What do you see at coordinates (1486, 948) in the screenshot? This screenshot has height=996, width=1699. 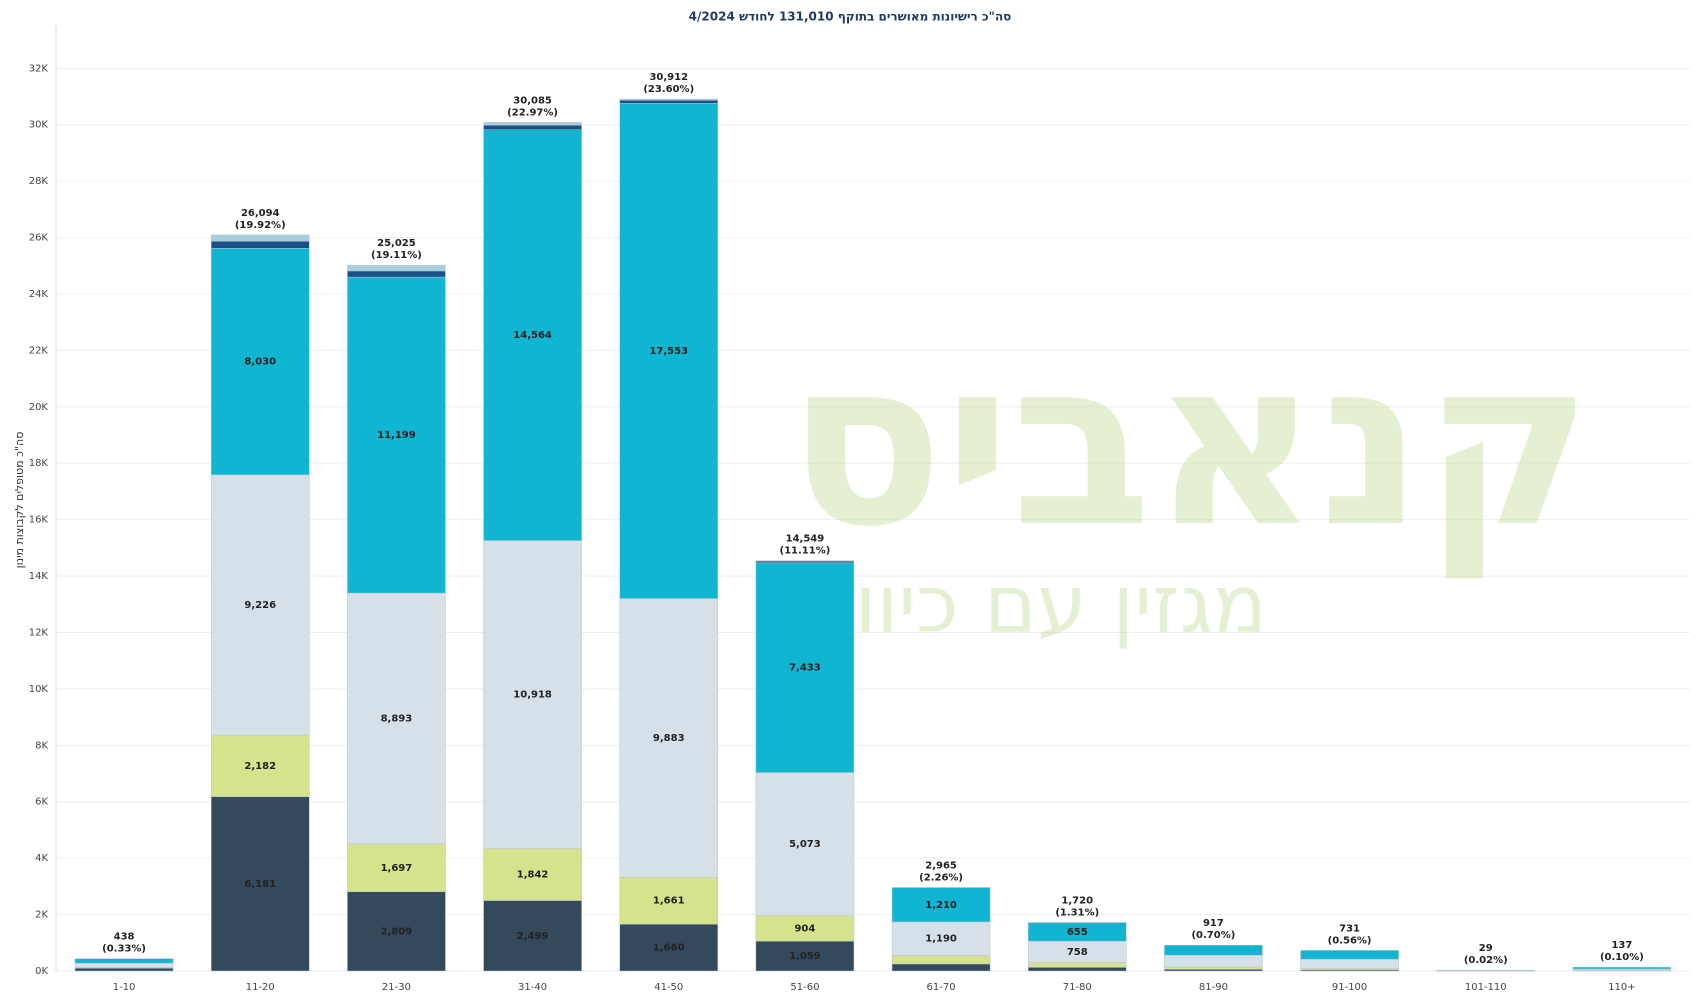 I see `total-label: 29` at bounding box center [1486, 948].